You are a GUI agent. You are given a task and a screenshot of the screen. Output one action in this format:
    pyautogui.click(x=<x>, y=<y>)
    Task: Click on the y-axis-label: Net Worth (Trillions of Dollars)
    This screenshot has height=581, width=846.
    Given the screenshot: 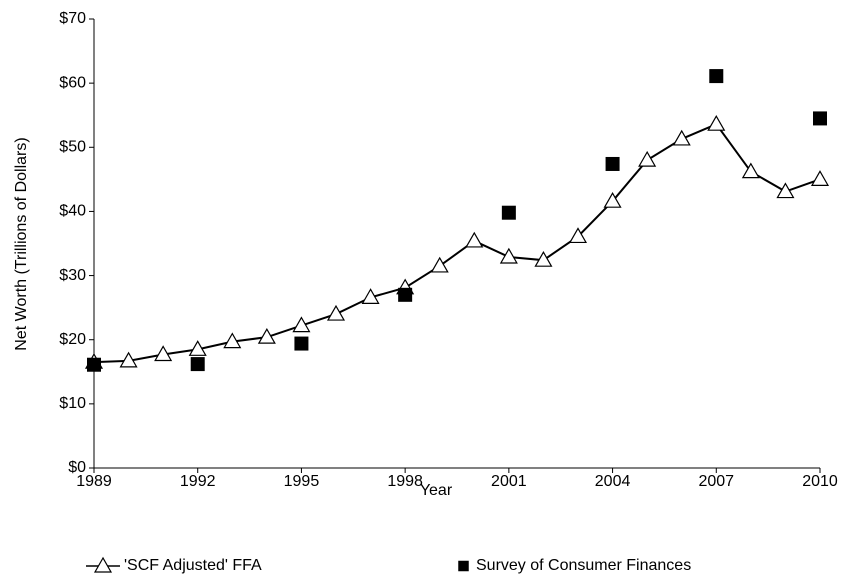 What is the action you would take?
    pyautogui.click(x=21, y=243)
    